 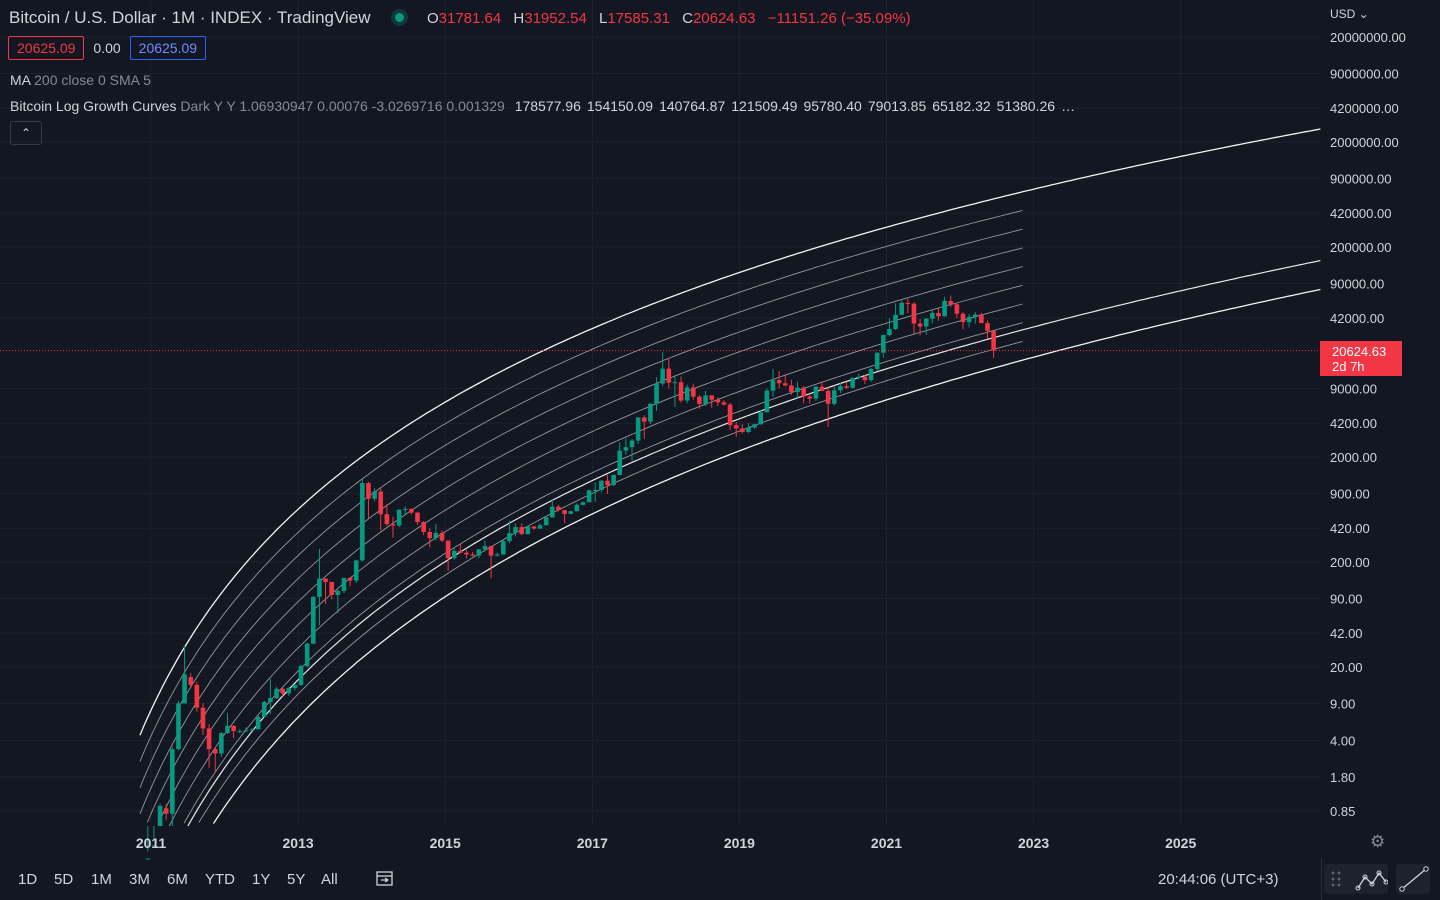 I want to click on candle-countdown: 2d 7h, so click(x=1348, y=366).